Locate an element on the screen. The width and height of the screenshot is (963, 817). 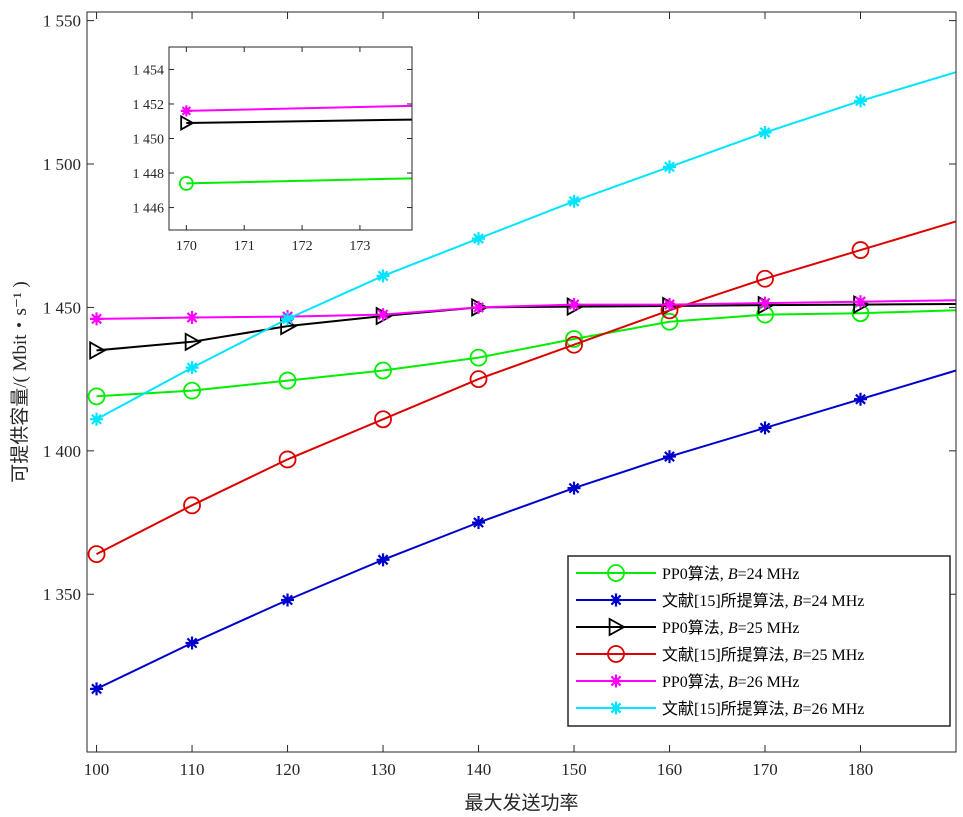
legend-label: 文献[15]所提算法, B=24 MHz is located at coordinates (763, 600).